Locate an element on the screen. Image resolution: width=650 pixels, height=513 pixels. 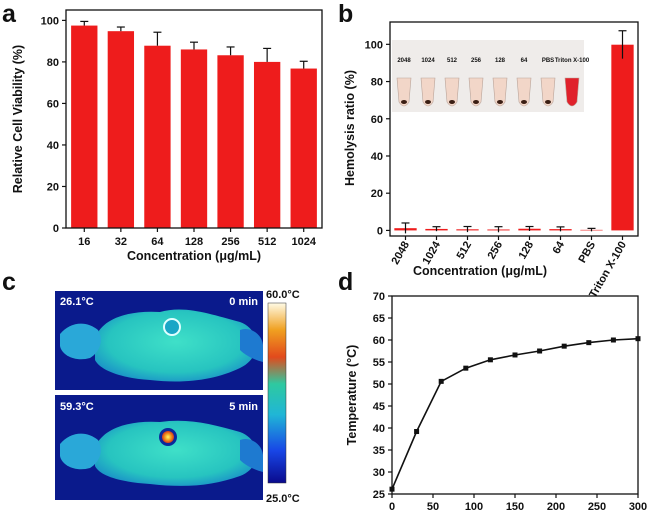
chart-a-x-tick: 1024 is located at coordinates (303, 242).